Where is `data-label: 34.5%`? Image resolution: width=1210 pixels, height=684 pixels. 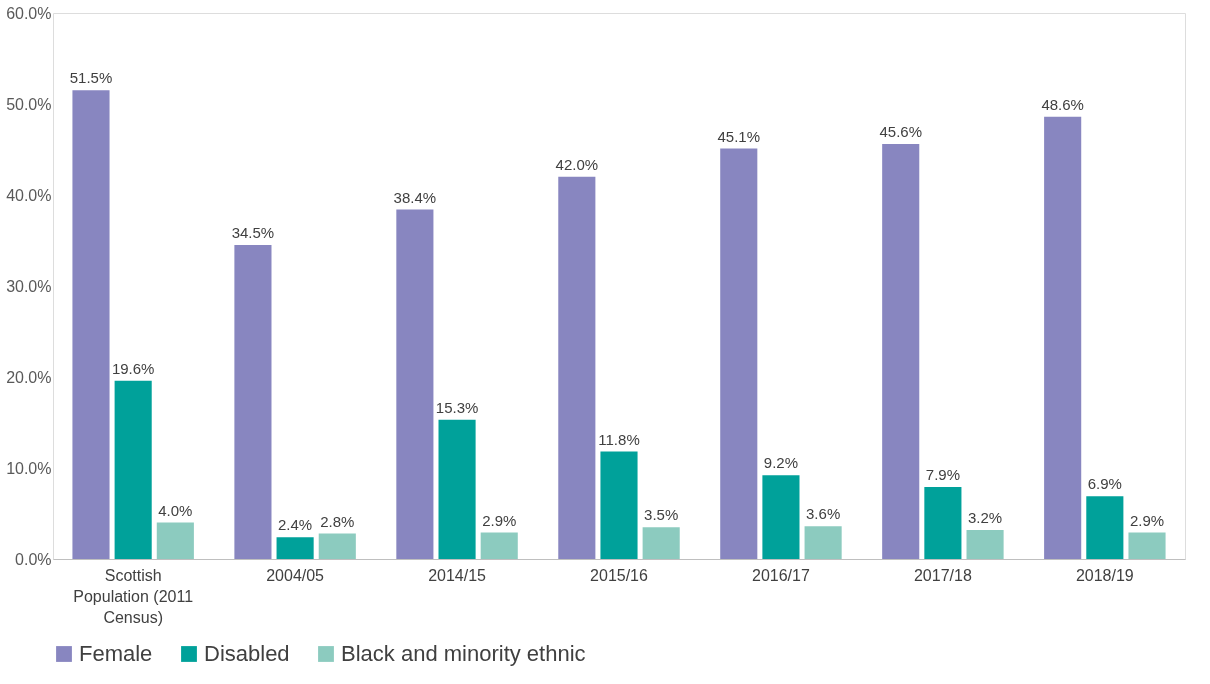 data-label: 34.5% is located at coordinates (253, 233).